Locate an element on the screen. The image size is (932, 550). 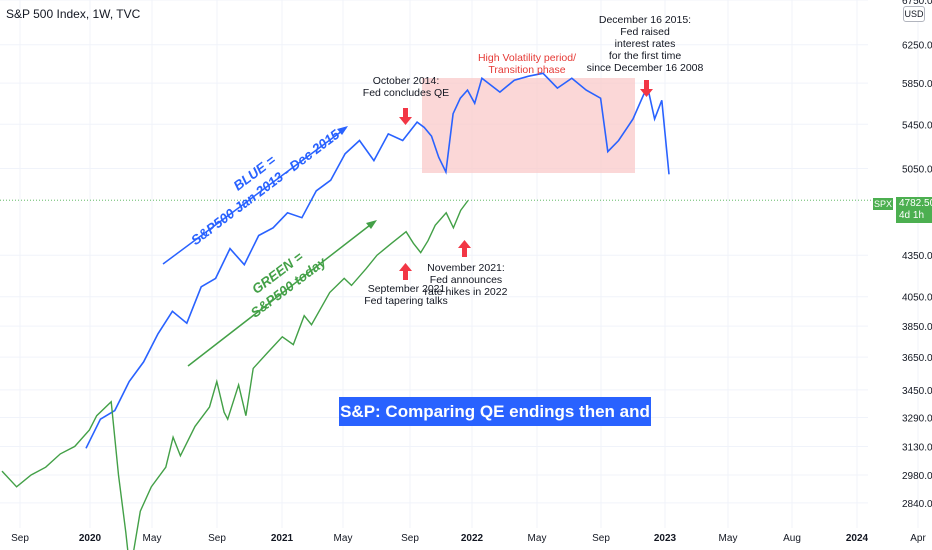
y-tick-label: 3850.00 is located at coordinates (917, 327).